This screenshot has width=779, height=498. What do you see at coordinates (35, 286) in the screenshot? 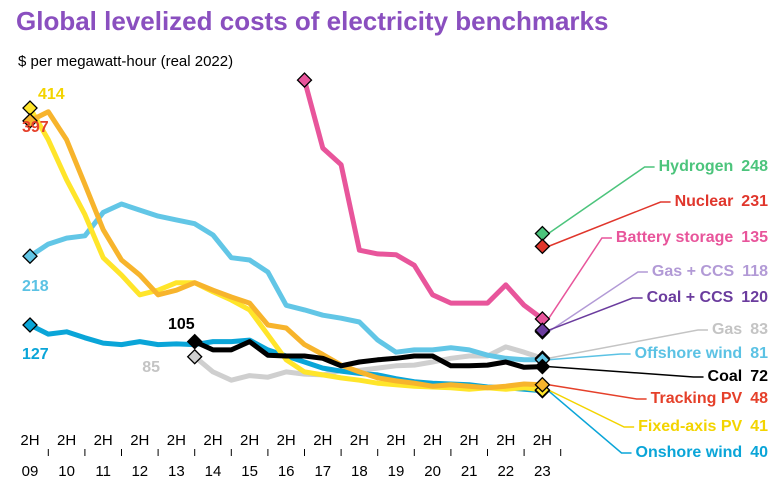
I see `start-value-label: 218` at bounding box center [35, 286].